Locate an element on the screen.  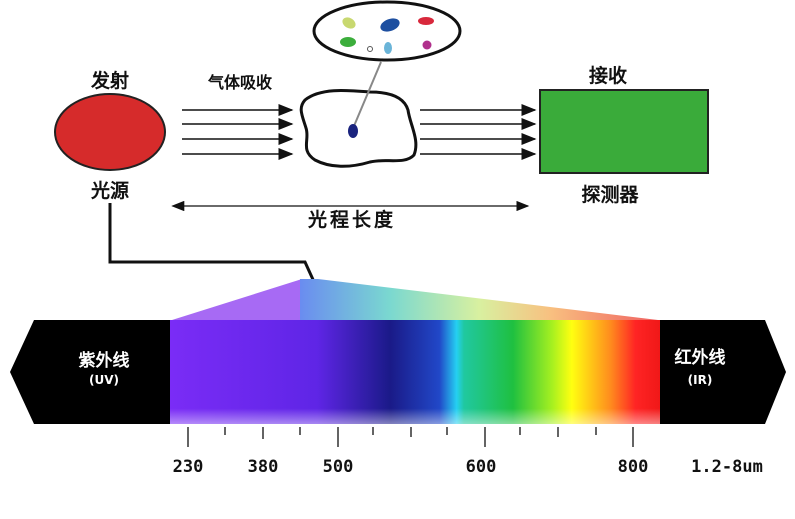
gas-cell is located at coordinates (358, 128).